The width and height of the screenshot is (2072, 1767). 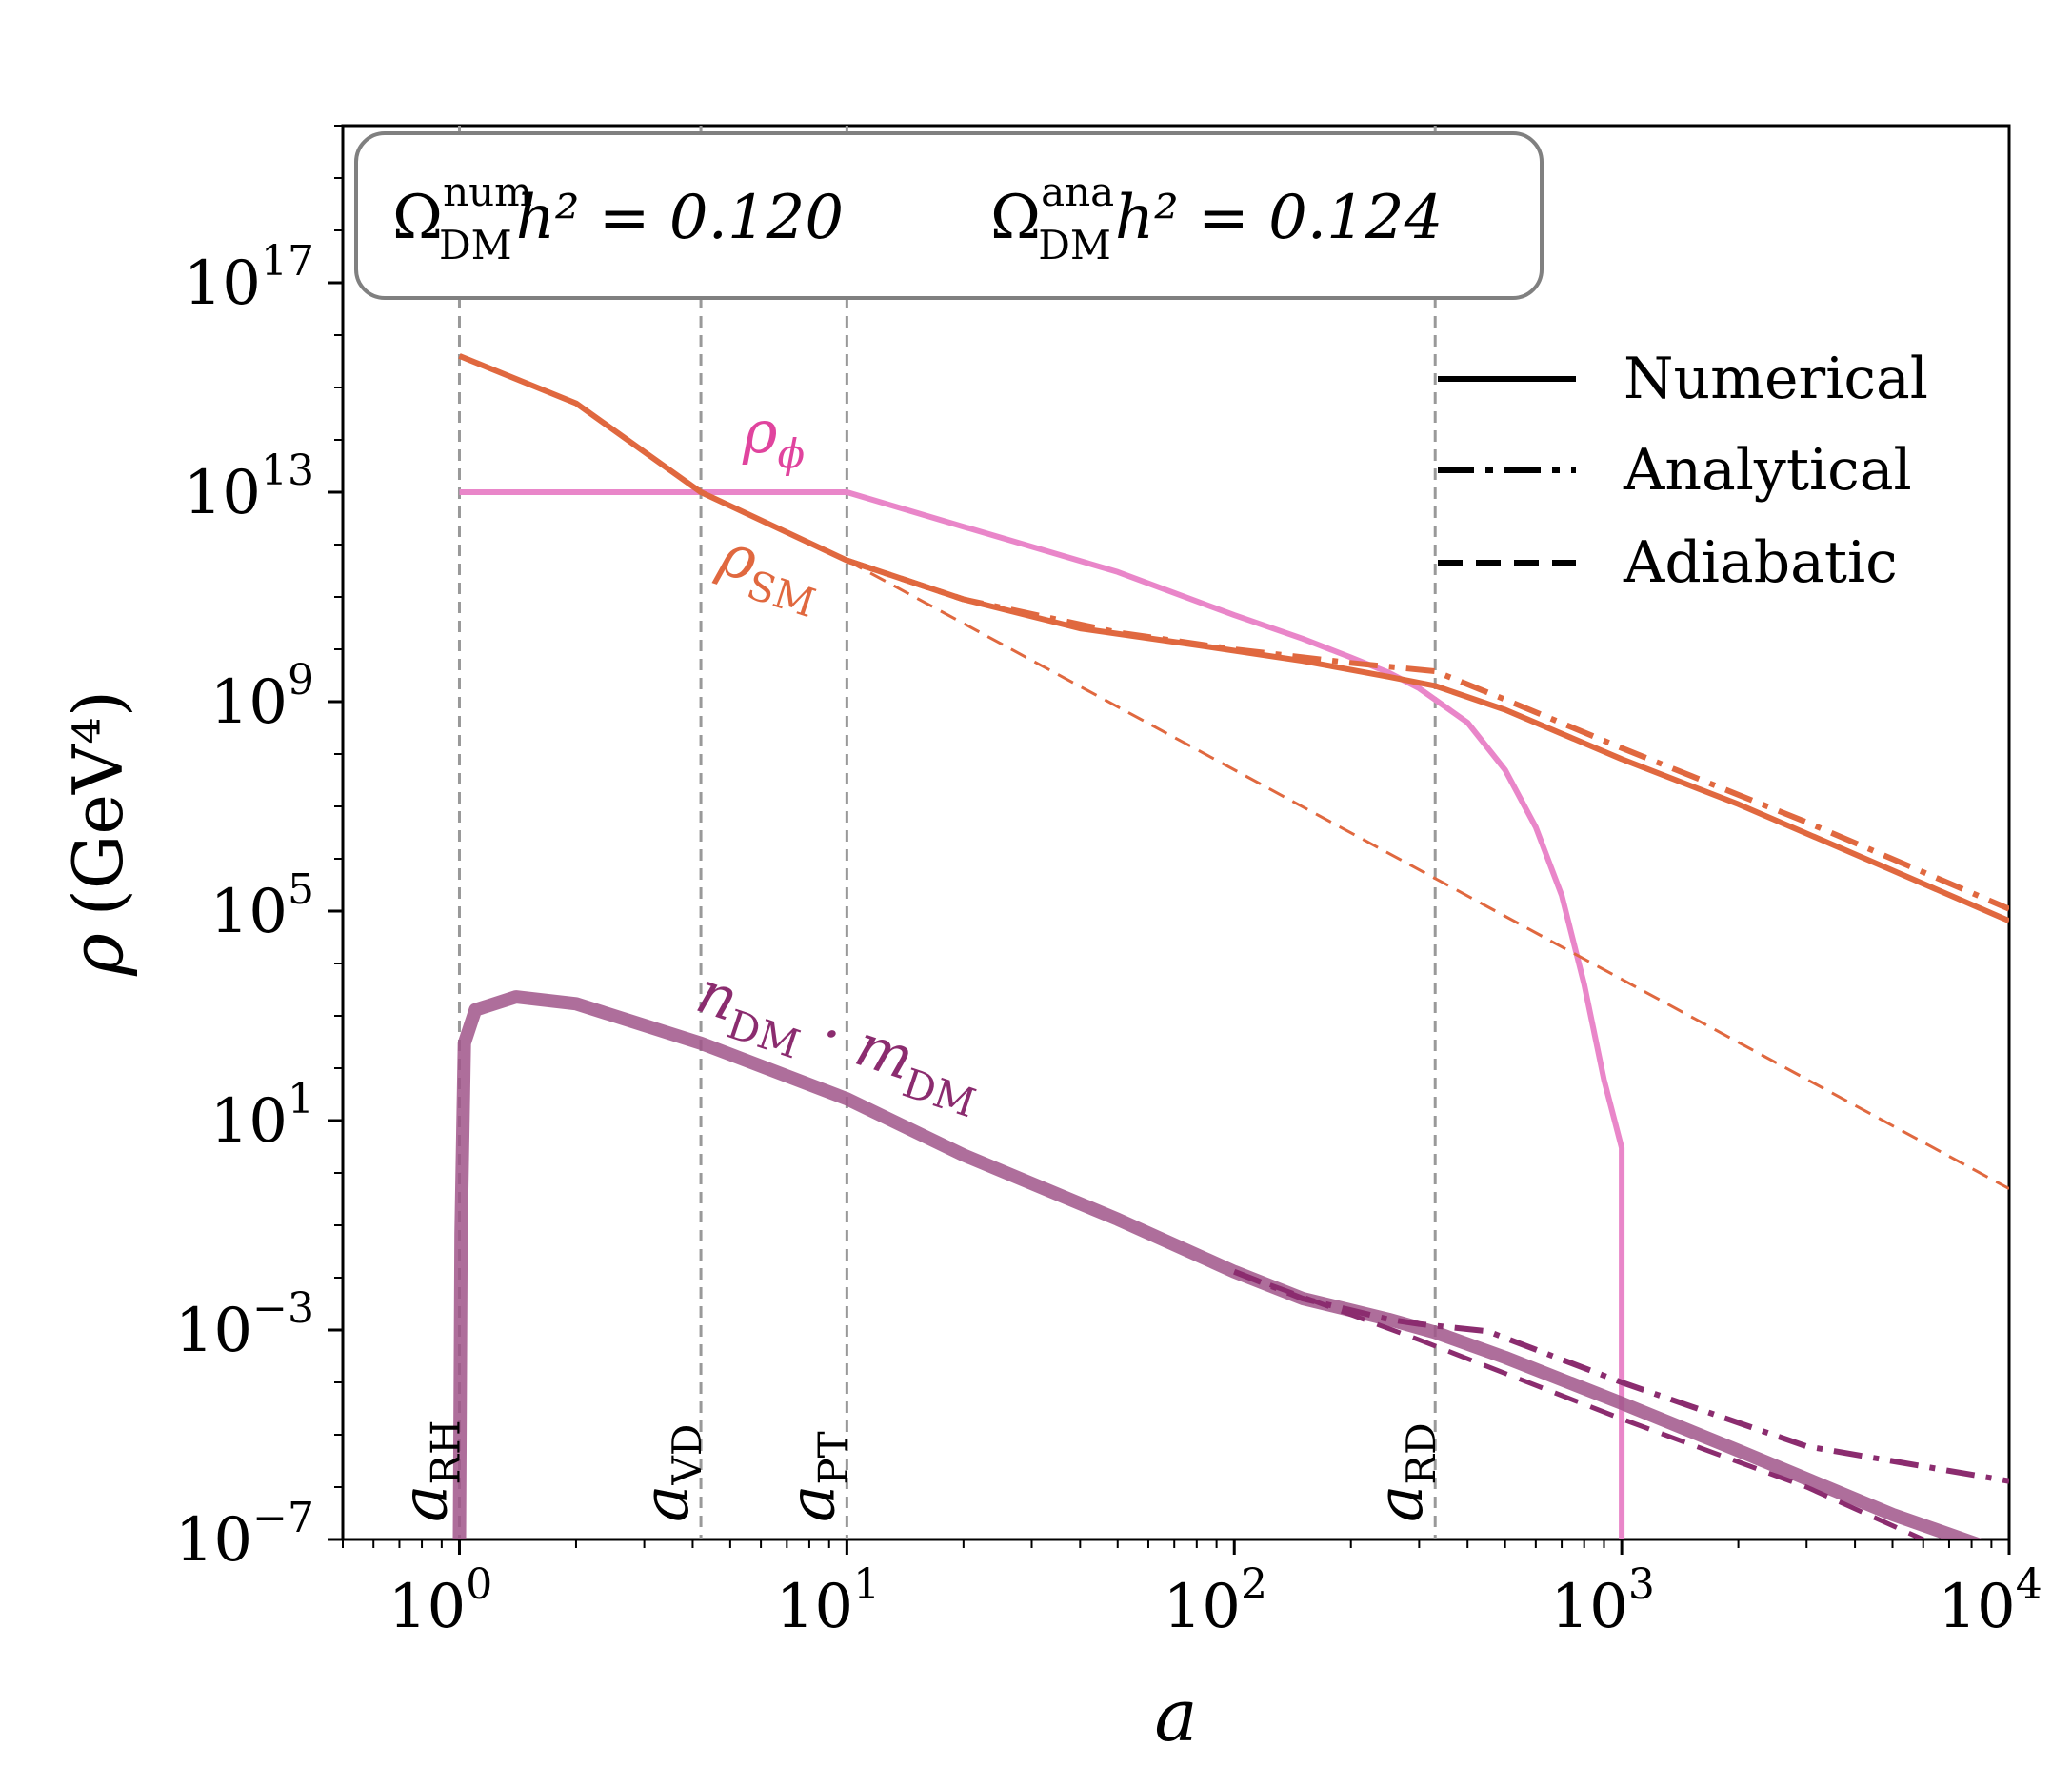 What do you see at coordinates (815, 1476) in the screenshot?
I see `vertical-marker-label-pt: aPT` at bounding box center [815, 1476].